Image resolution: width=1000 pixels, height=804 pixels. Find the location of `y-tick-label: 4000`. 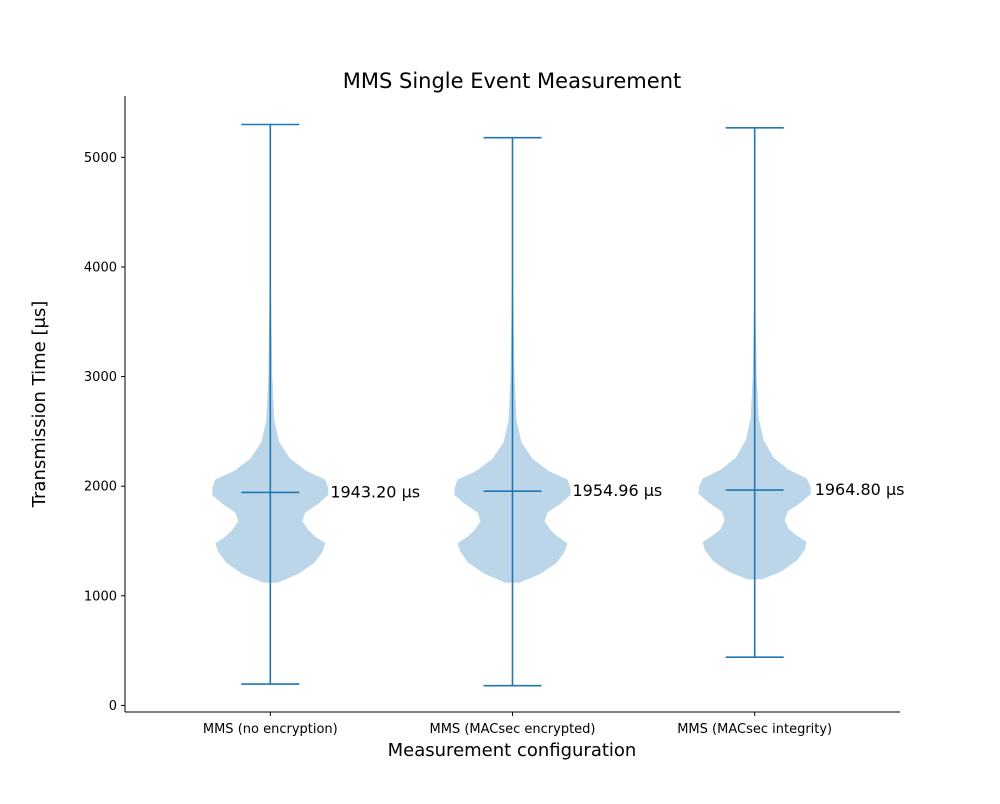

y-tick-label: 4000 is located at coordinates (100, 267).